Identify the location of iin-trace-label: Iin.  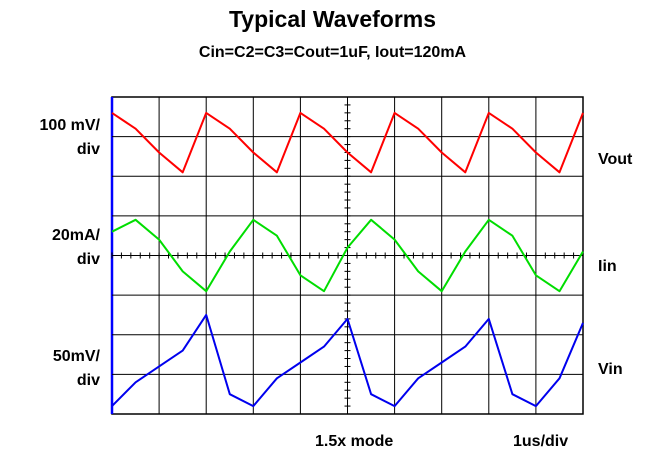
(607, 266).